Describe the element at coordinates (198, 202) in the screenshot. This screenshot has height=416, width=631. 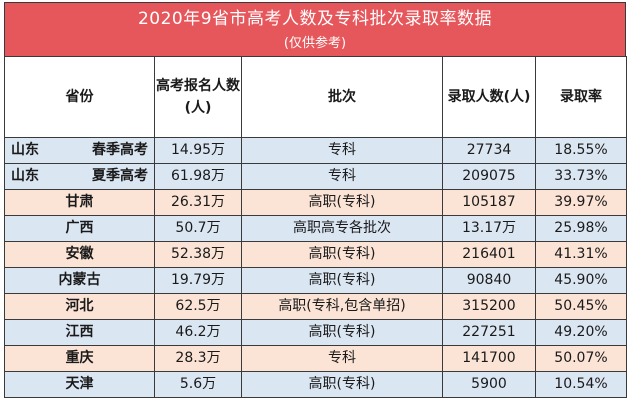
I see `cell-applicants: 26.31万` at that location.